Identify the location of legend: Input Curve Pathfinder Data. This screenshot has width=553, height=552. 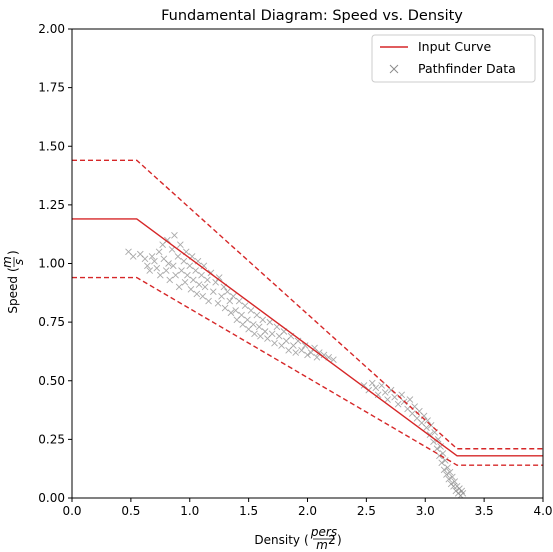
(453, 58).